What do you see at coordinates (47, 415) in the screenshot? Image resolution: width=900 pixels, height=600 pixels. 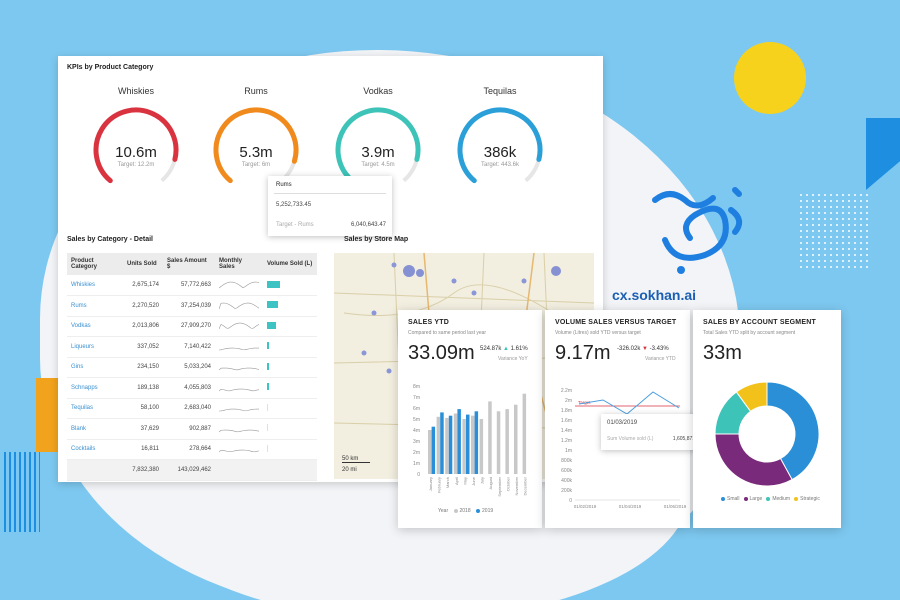 I see `orange-bar` at bounding box center [47, 415].